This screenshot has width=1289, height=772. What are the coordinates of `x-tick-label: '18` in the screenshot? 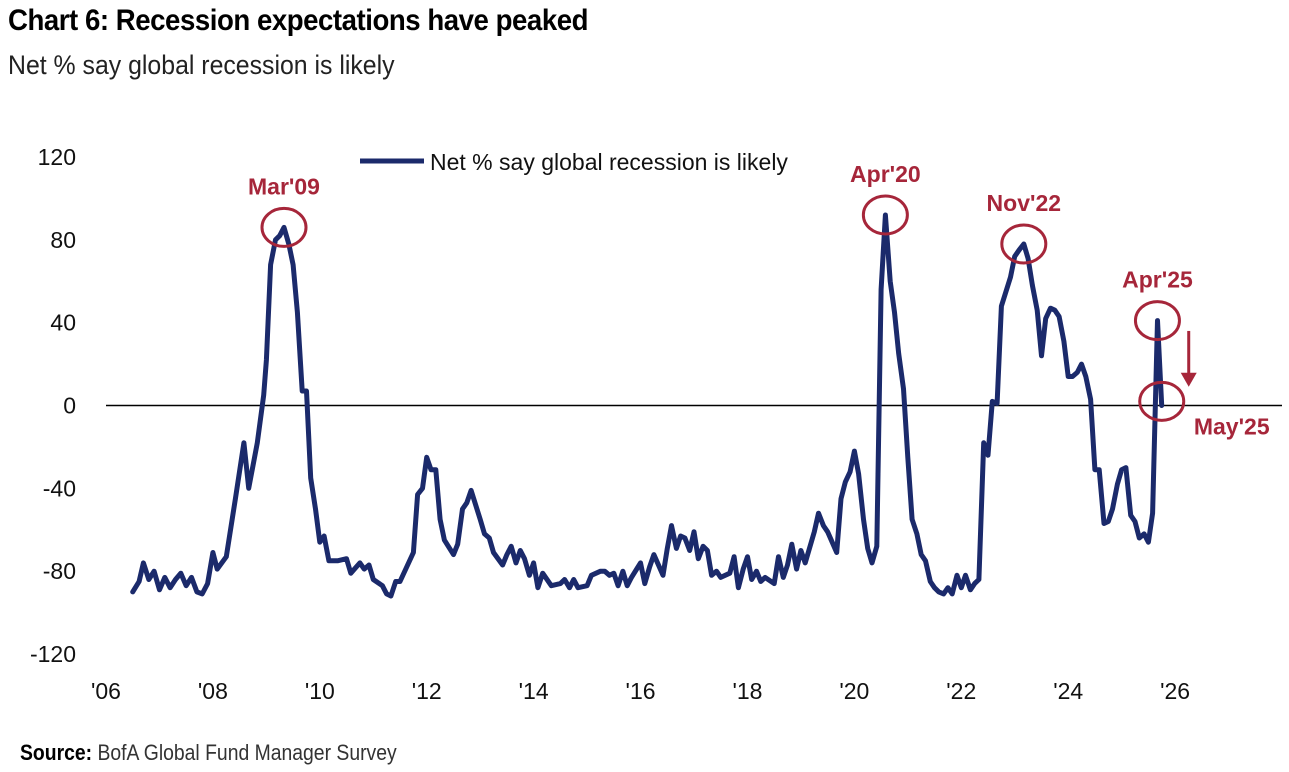 It's located at (747, 691).